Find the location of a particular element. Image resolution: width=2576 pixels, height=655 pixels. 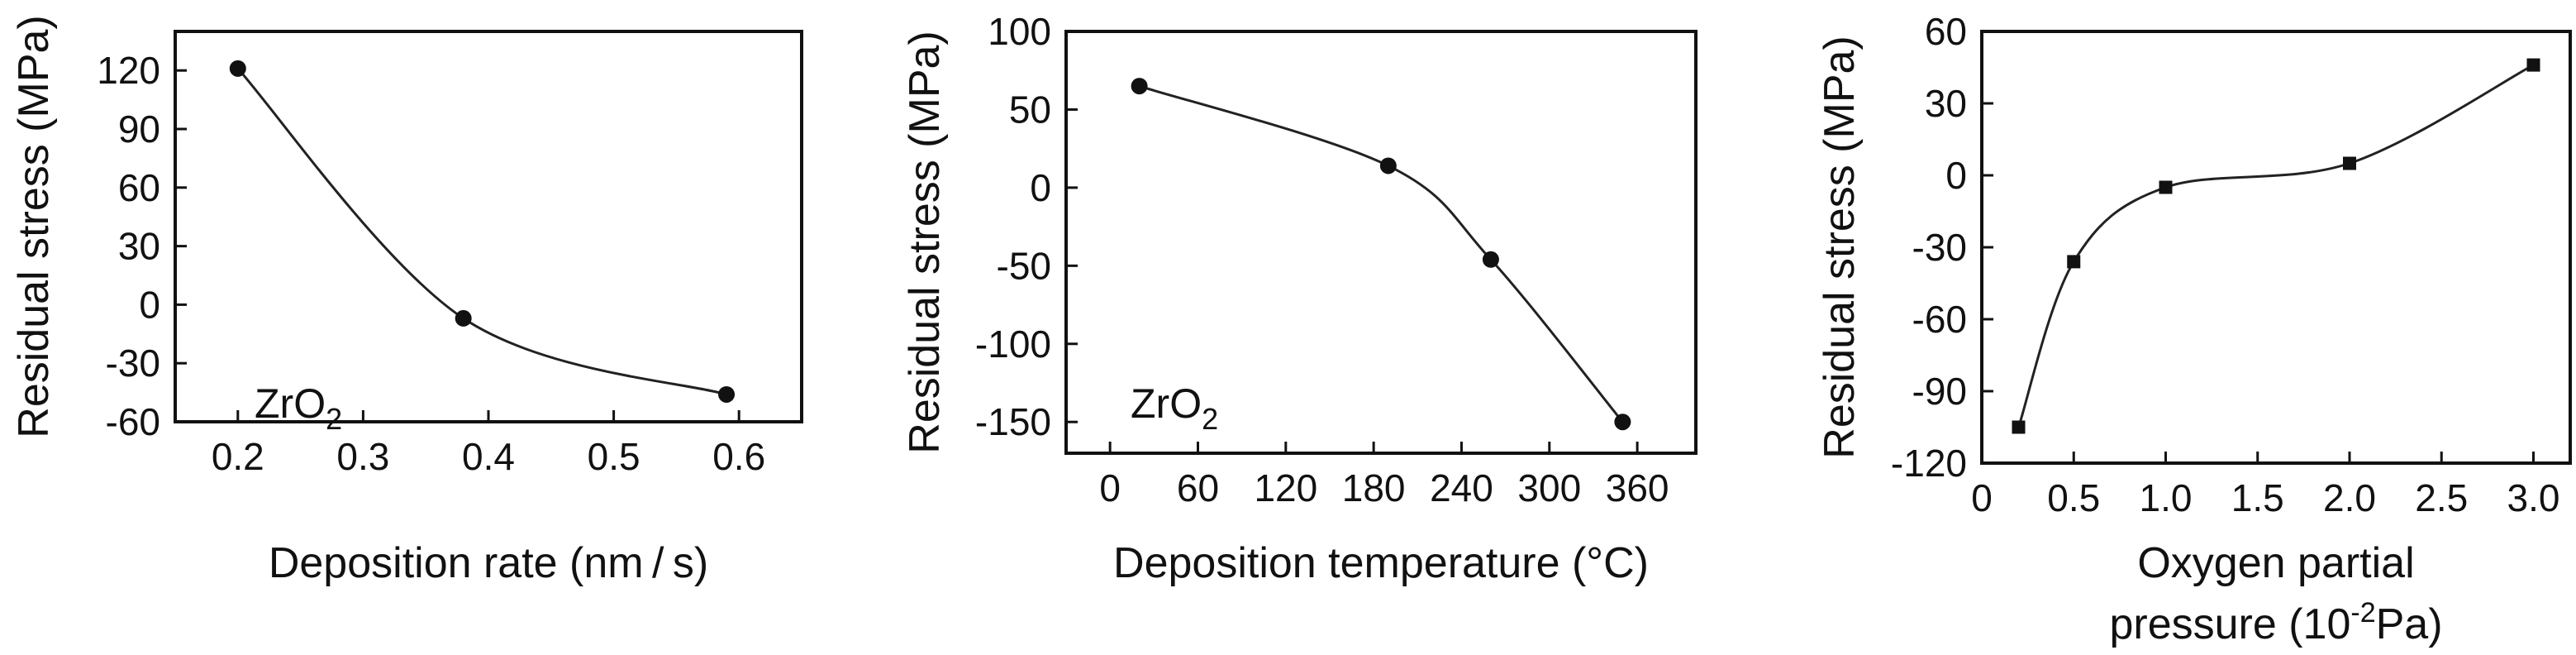

x-tick-label: 300 is located at coordinates (1549, 487).